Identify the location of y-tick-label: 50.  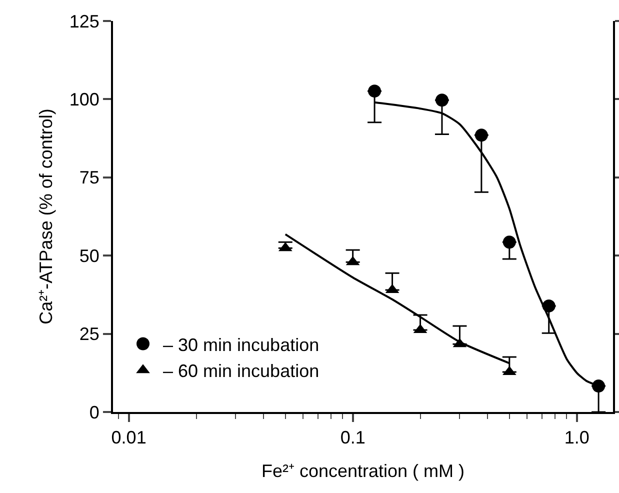
(89, 256).